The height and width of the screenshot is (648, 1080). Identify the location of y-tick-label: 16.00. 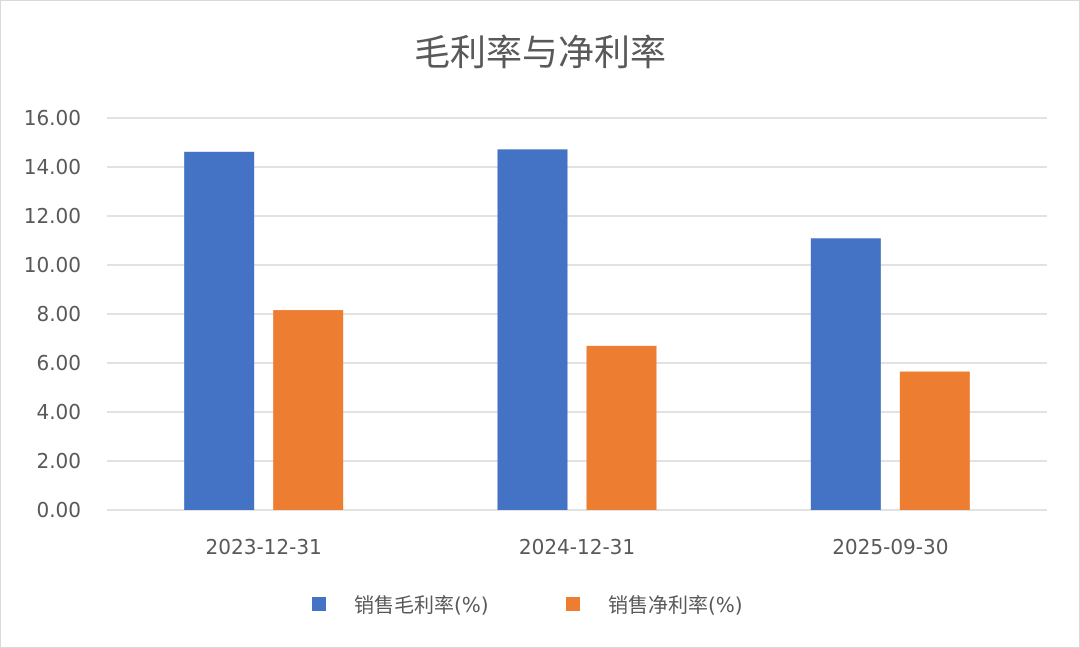
(52, 118).